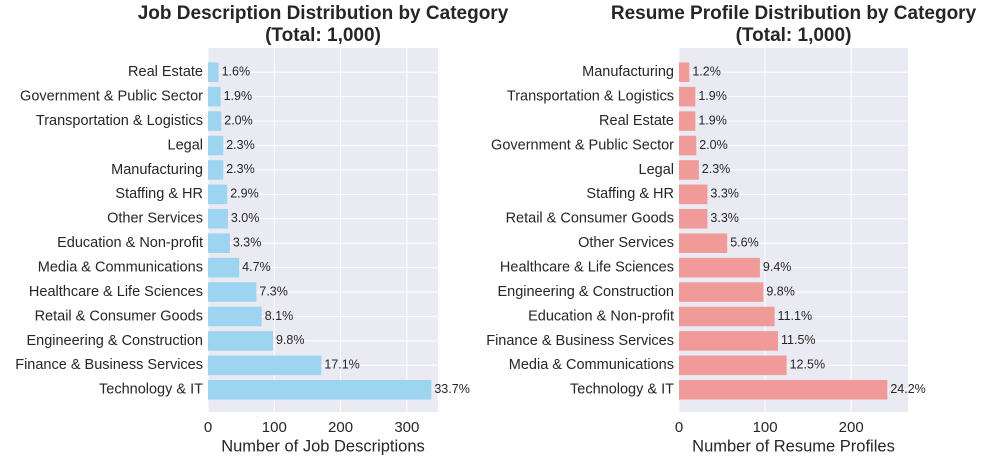 This screenshot has width=992, height=459. I want to click on x-tick-label: 300, so click(406, 427).